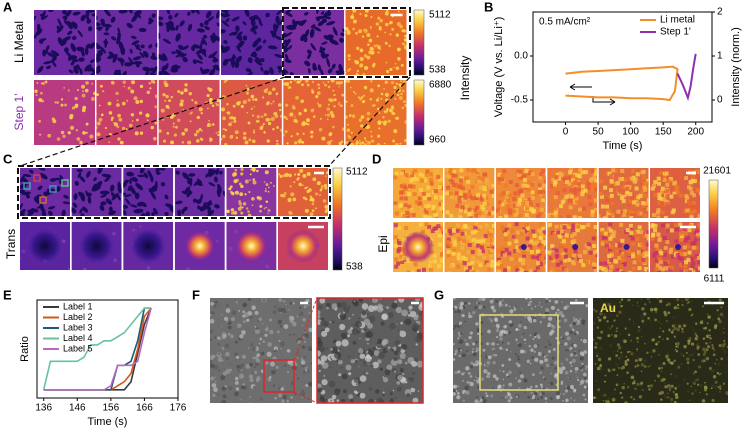 This screenshot has width=744, height=429. Describe the element at coordinates (713, 224) in the screenshot. I see `colorbar` at that location.